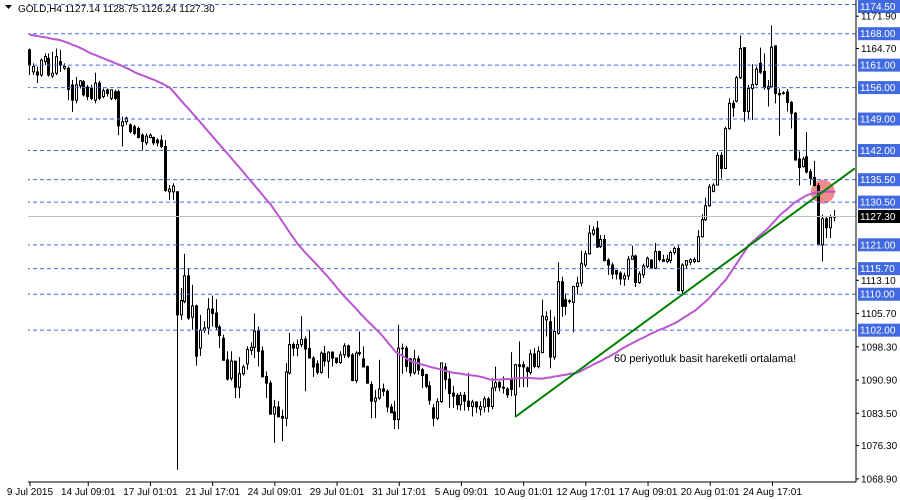 The height and width of the screenshot is (500, 900). What do you see at coordinates (879, 381) in the screenshot?
I see `y-tick-label: 1090.90` at bounding box center [879, 381].